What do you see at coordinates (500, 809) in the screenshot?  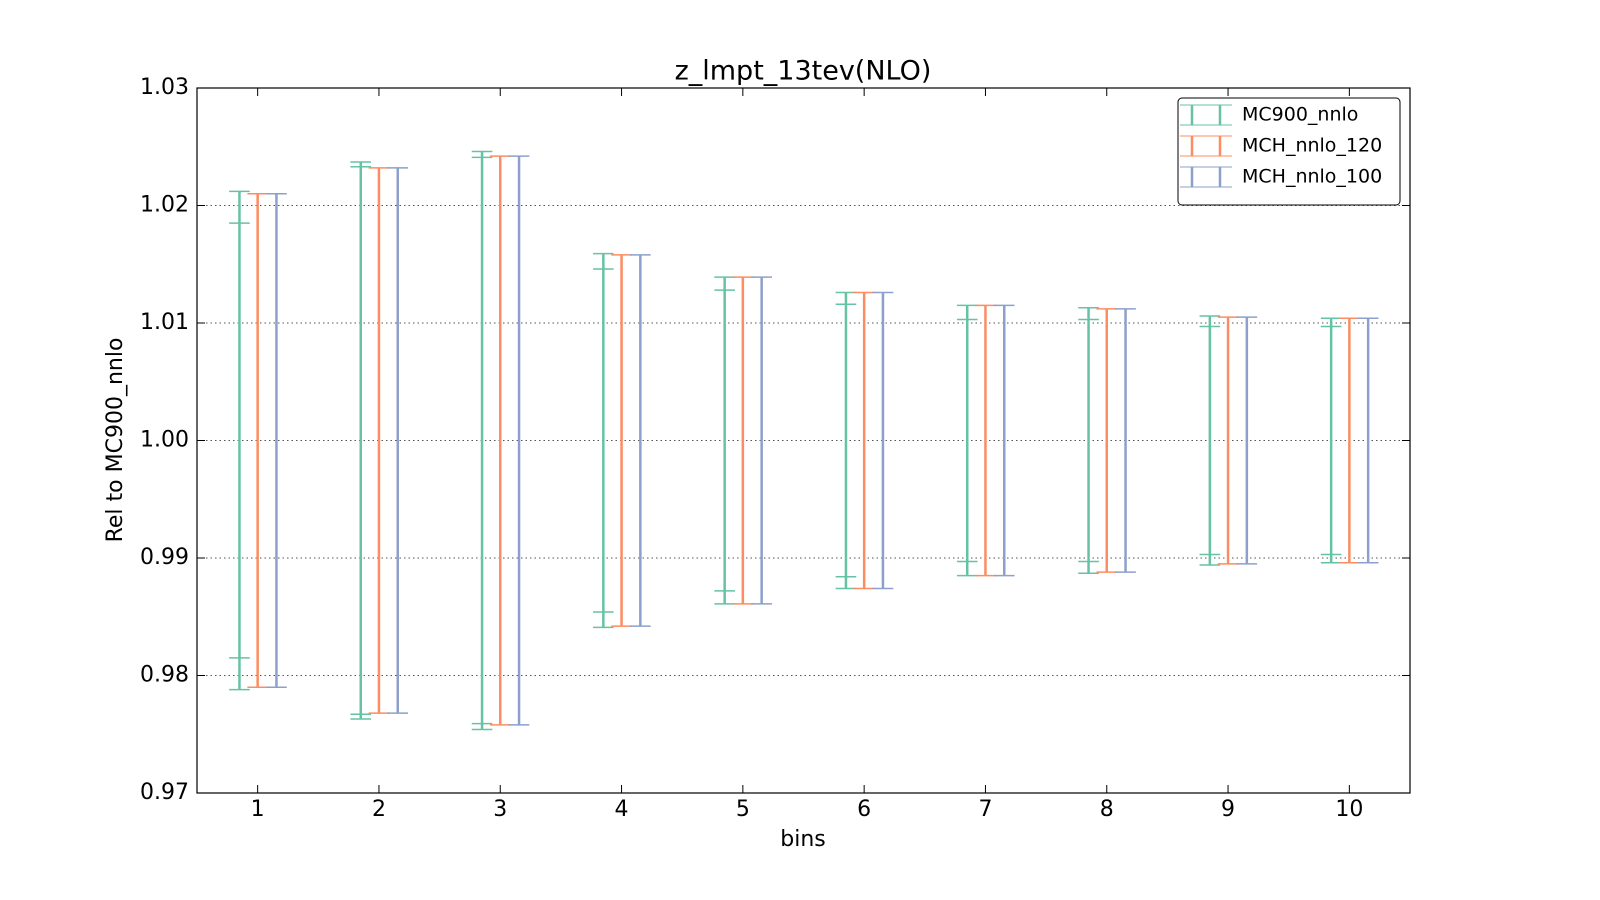 I see `x-tick-label: 3` at bounding box center [500, 809].